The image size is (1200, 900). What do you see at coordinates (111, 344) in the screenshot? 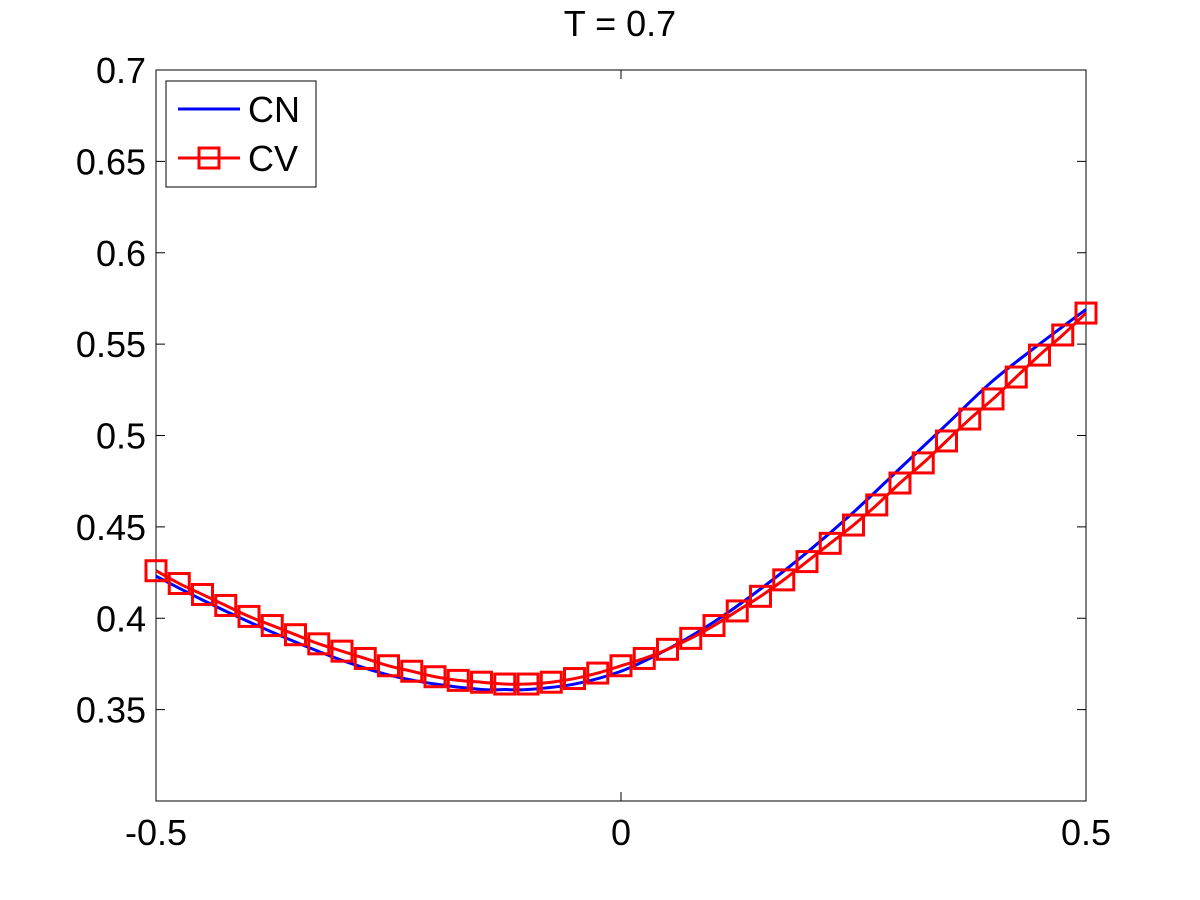
I see `y-tick-label: 0.55` at bounding box center [111, 344].